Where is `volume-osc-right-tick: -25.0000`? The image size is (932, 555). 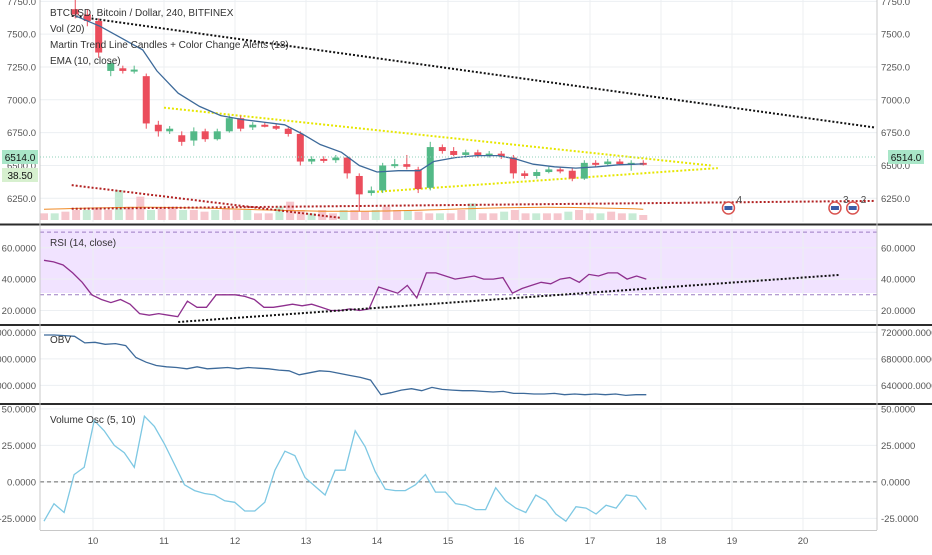 volume-osc-right-tick: -25.0000 is located at coordinates (900, 519).